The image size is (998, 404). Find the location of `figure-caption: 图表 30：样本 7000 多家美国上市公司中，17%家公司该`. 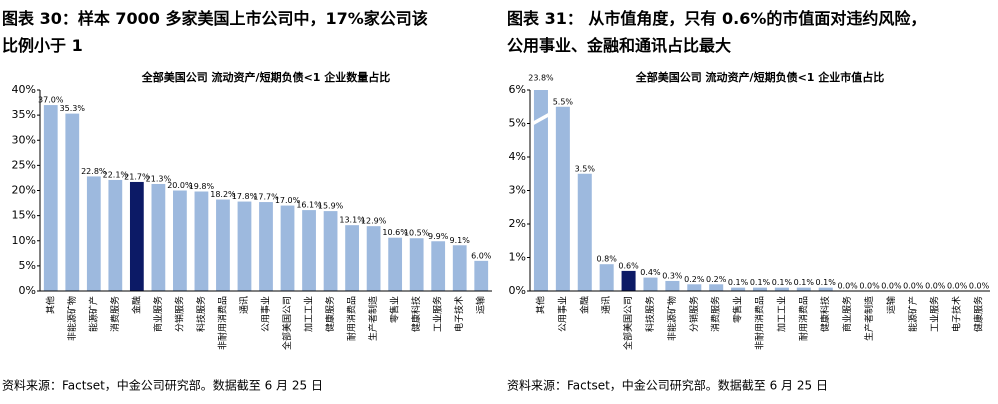

figure-caption: 图表 30：样本 7000 多家美国上市公司中，17%家公司该 is located at coordinates (215, 18).